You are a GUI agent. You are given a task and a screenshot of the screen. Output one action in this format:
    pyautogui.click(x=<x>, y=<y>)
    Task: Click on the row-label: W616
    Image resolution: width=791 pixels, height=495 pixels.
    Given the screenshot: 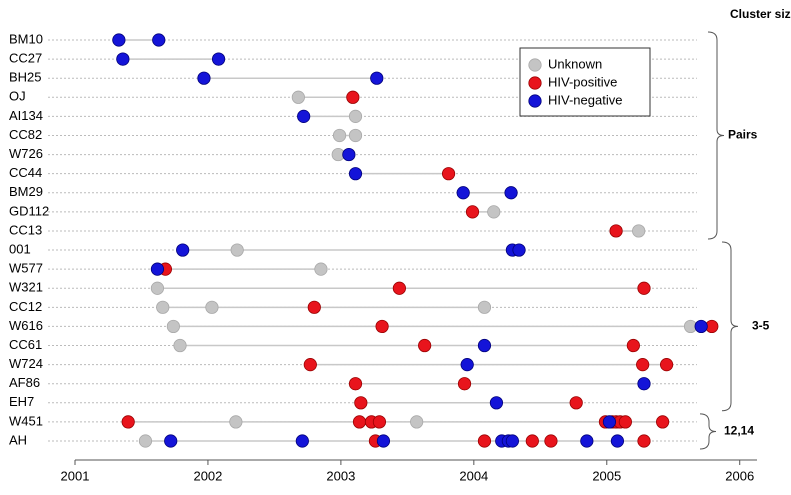 What is the action you would take?
    pyautogui.click(x=26, y=325)
    